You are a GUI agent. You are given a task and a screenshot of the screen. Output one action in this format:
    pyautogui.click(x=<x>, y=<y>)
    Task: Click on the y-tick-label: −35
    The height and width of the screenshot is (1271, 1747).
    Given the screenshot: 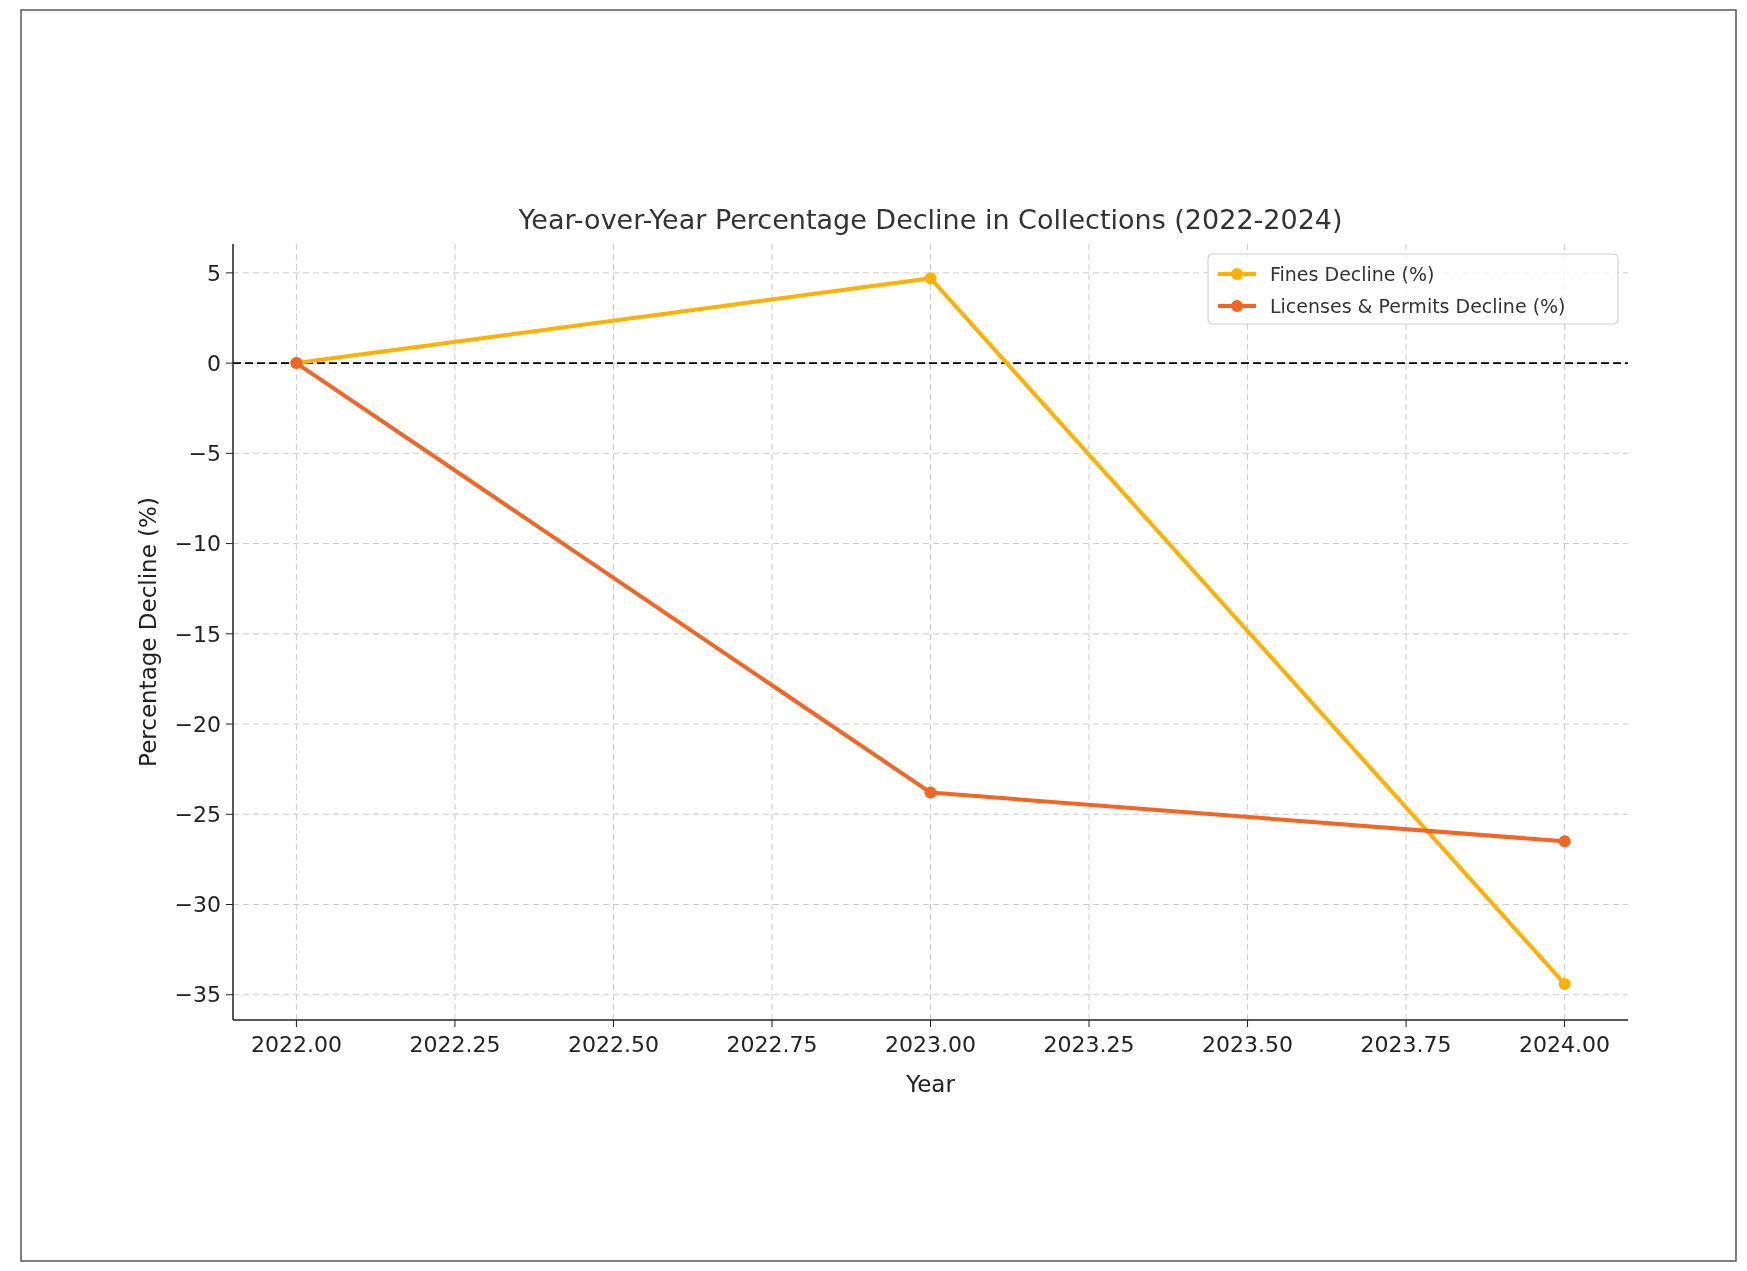 What is the action you would take?
    pyautogui.click(x=197, y=995)
    